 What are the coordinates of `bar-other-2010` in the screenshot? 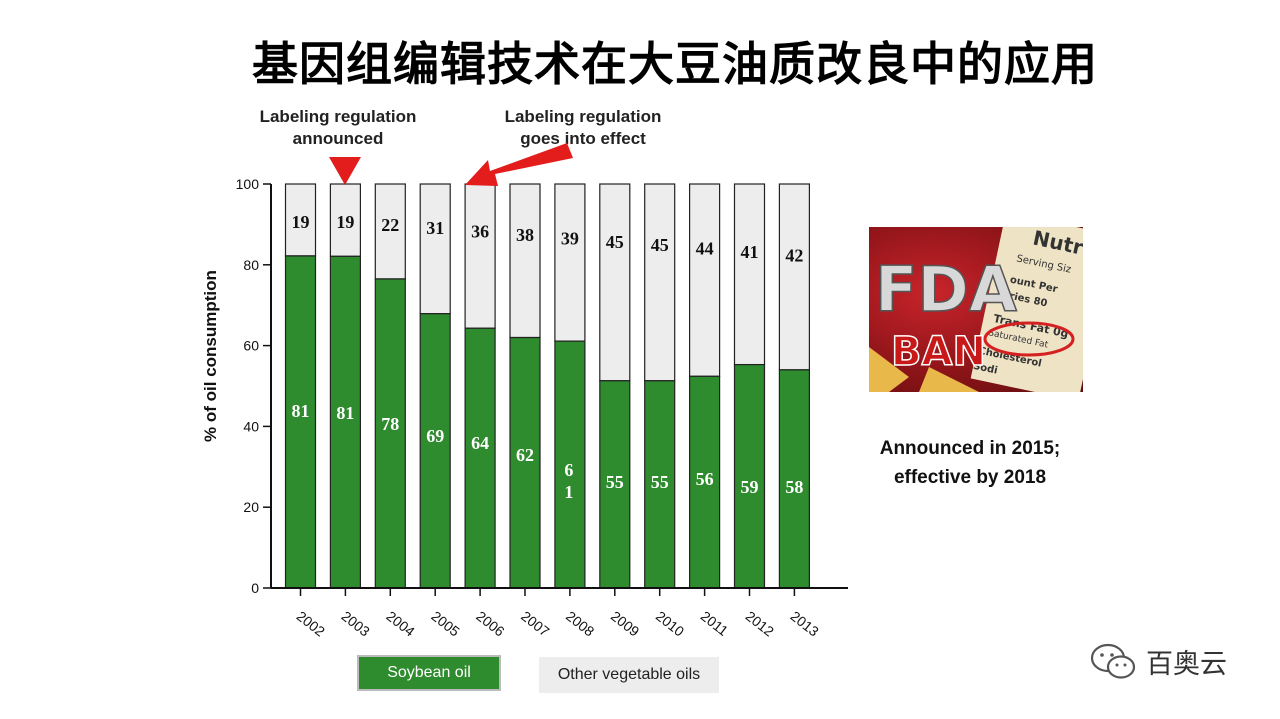 It's located at (660, 282).